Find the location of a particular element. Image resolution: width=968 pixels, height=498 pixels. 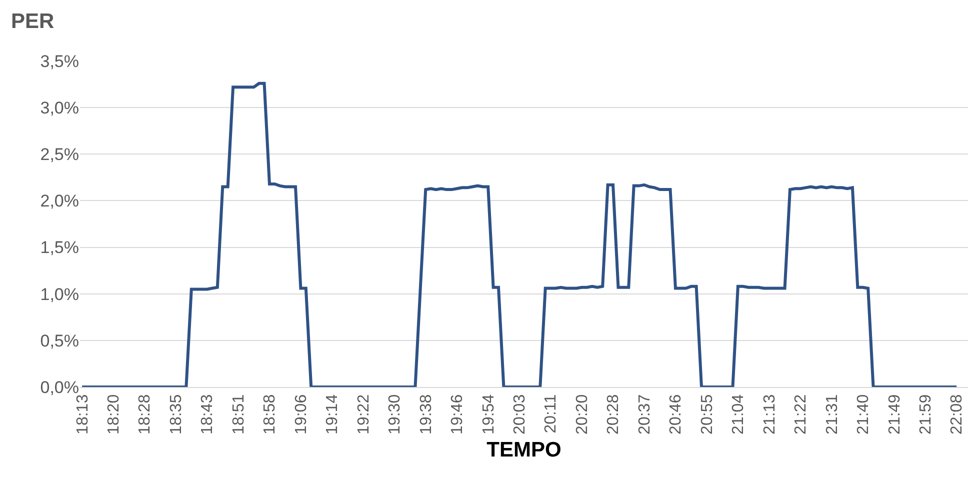

x-tick-label: 19:38 is located at coordinates (426, 414).